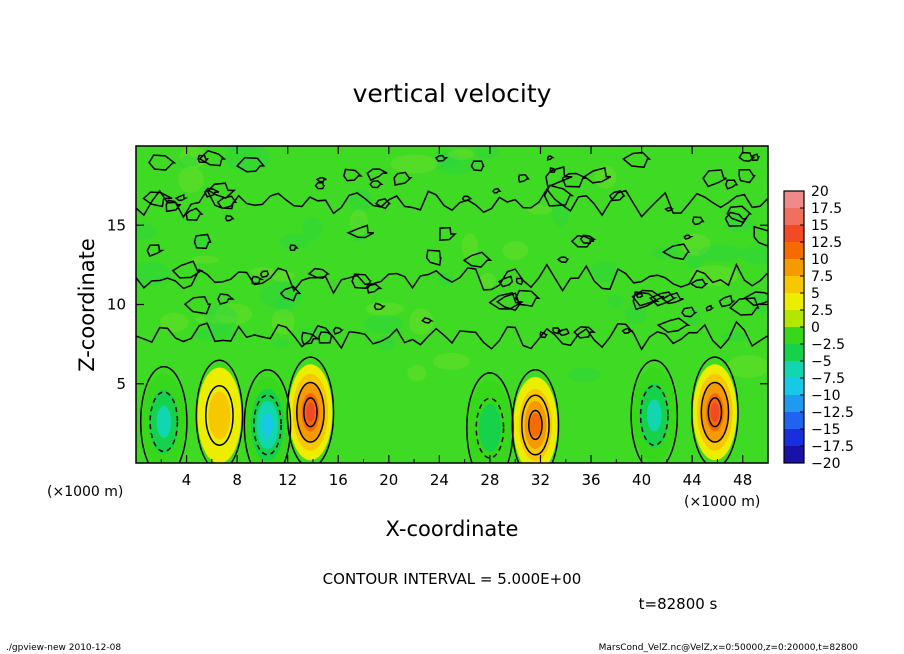 The width and height of the screenshot is (904, 654). Describe the element at coordinates (287, 480) in the screenshot. I see `x-tick-label: 12` at that location.